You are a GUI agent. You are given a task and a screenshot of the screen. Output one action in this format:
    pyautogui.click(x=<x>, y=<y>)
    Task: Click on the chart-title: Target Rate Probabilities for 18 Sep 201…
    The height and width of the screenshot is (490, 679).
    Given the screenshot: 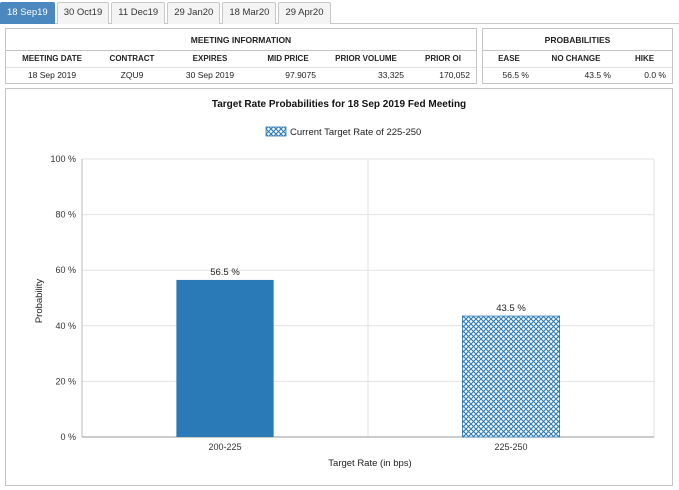 What is the action you would take?
    pyautogui.click(x=339, y=104)
    